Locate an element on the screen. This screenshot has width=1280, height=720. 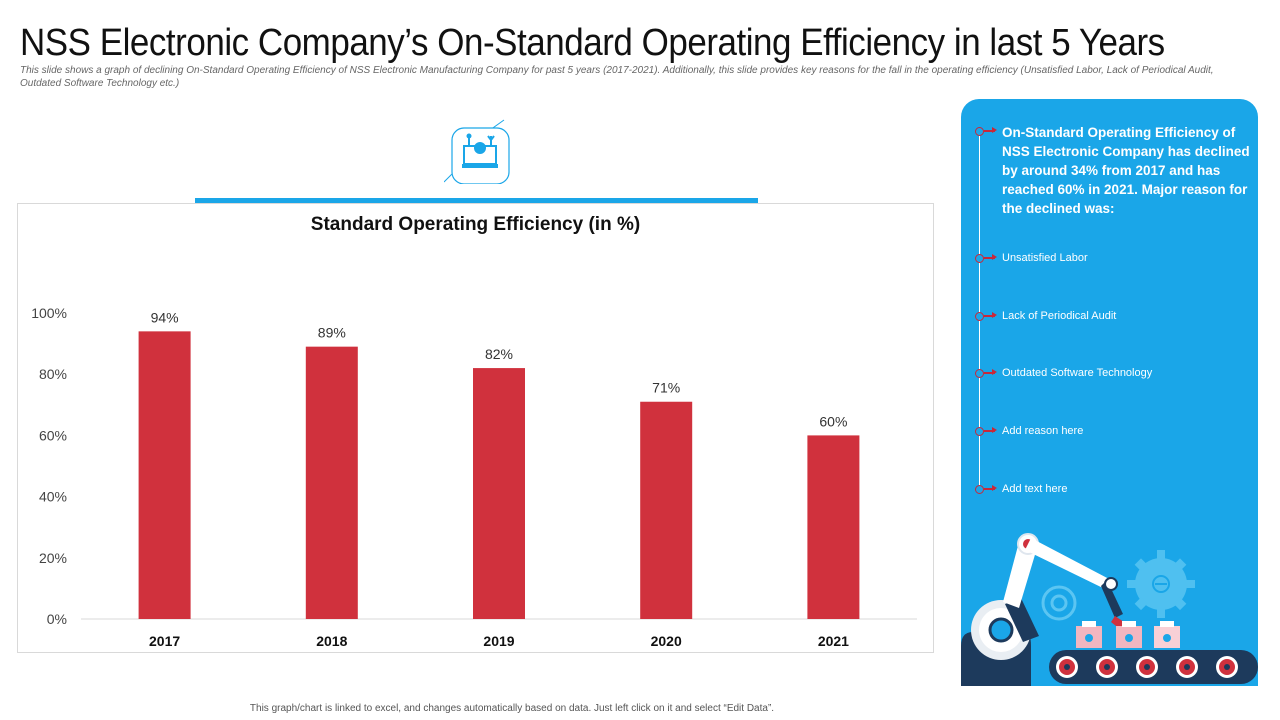
reason-item: Add reason here is located at coordinates (1043, 431).